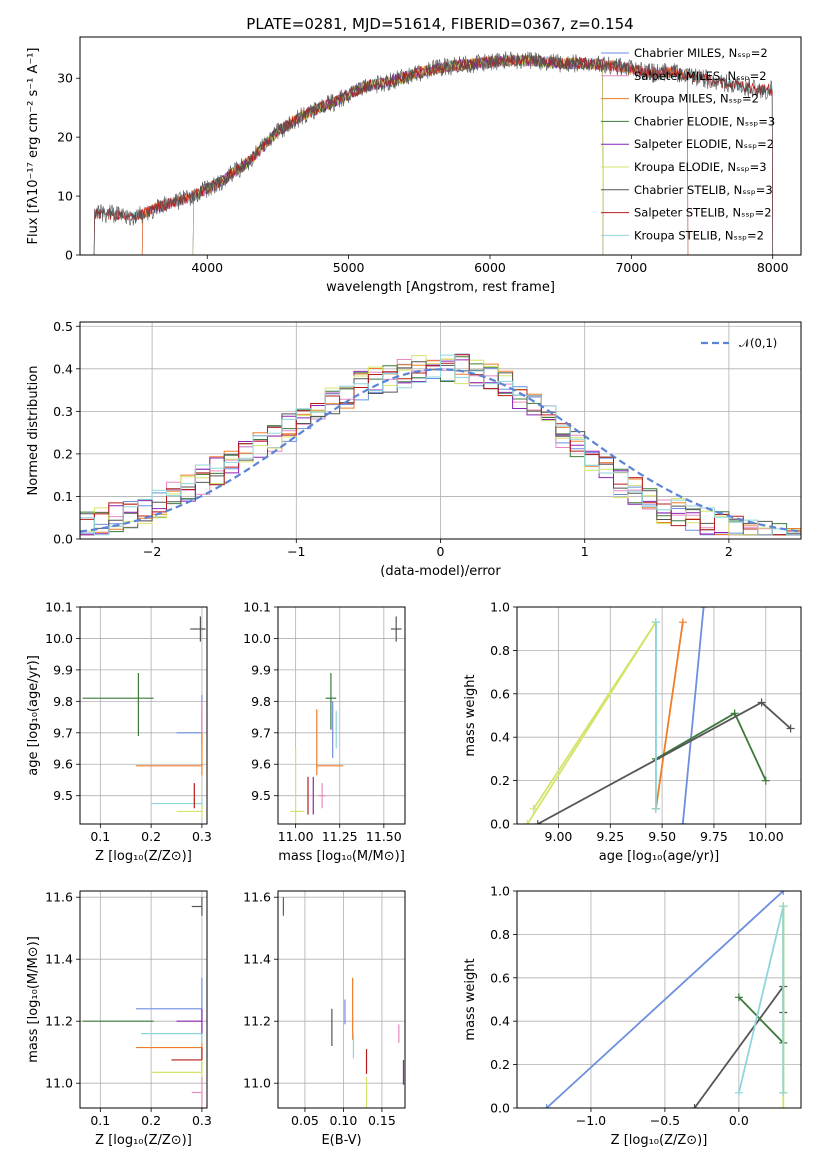 This screenshot has width=819, height=1170. What do you see at coordinates (261, 701) in the screenshot?
I see `y-tick-label: 9.8` at bounding box center [261, 701].